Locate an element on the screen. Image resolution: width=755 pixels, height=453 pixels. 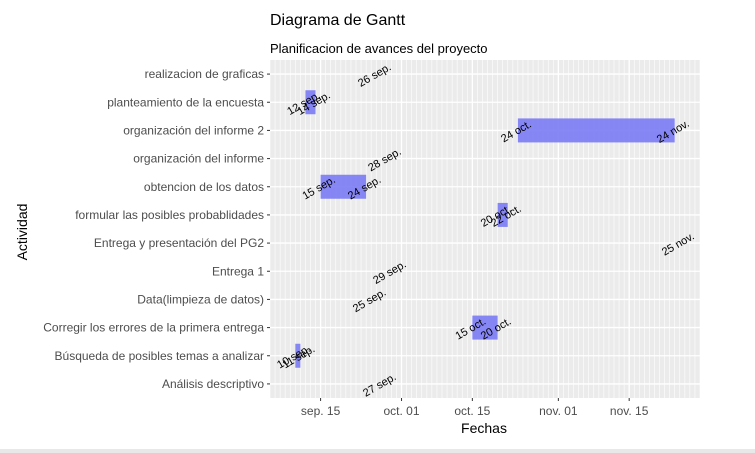
x-tick-label: oct. 15 is located at coordinates (472, 411).